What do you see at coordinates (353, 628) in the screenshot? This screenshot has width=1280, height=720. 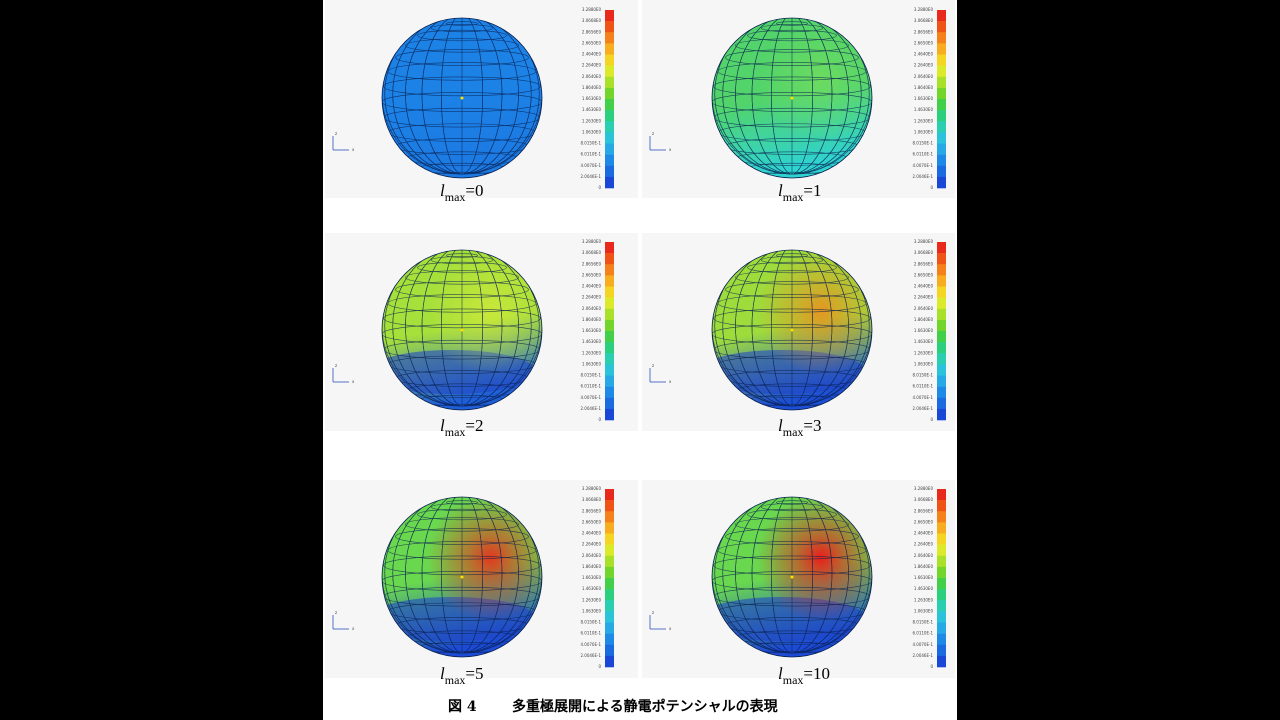 I see `axis-label: x` at bounding box center [353, 628].